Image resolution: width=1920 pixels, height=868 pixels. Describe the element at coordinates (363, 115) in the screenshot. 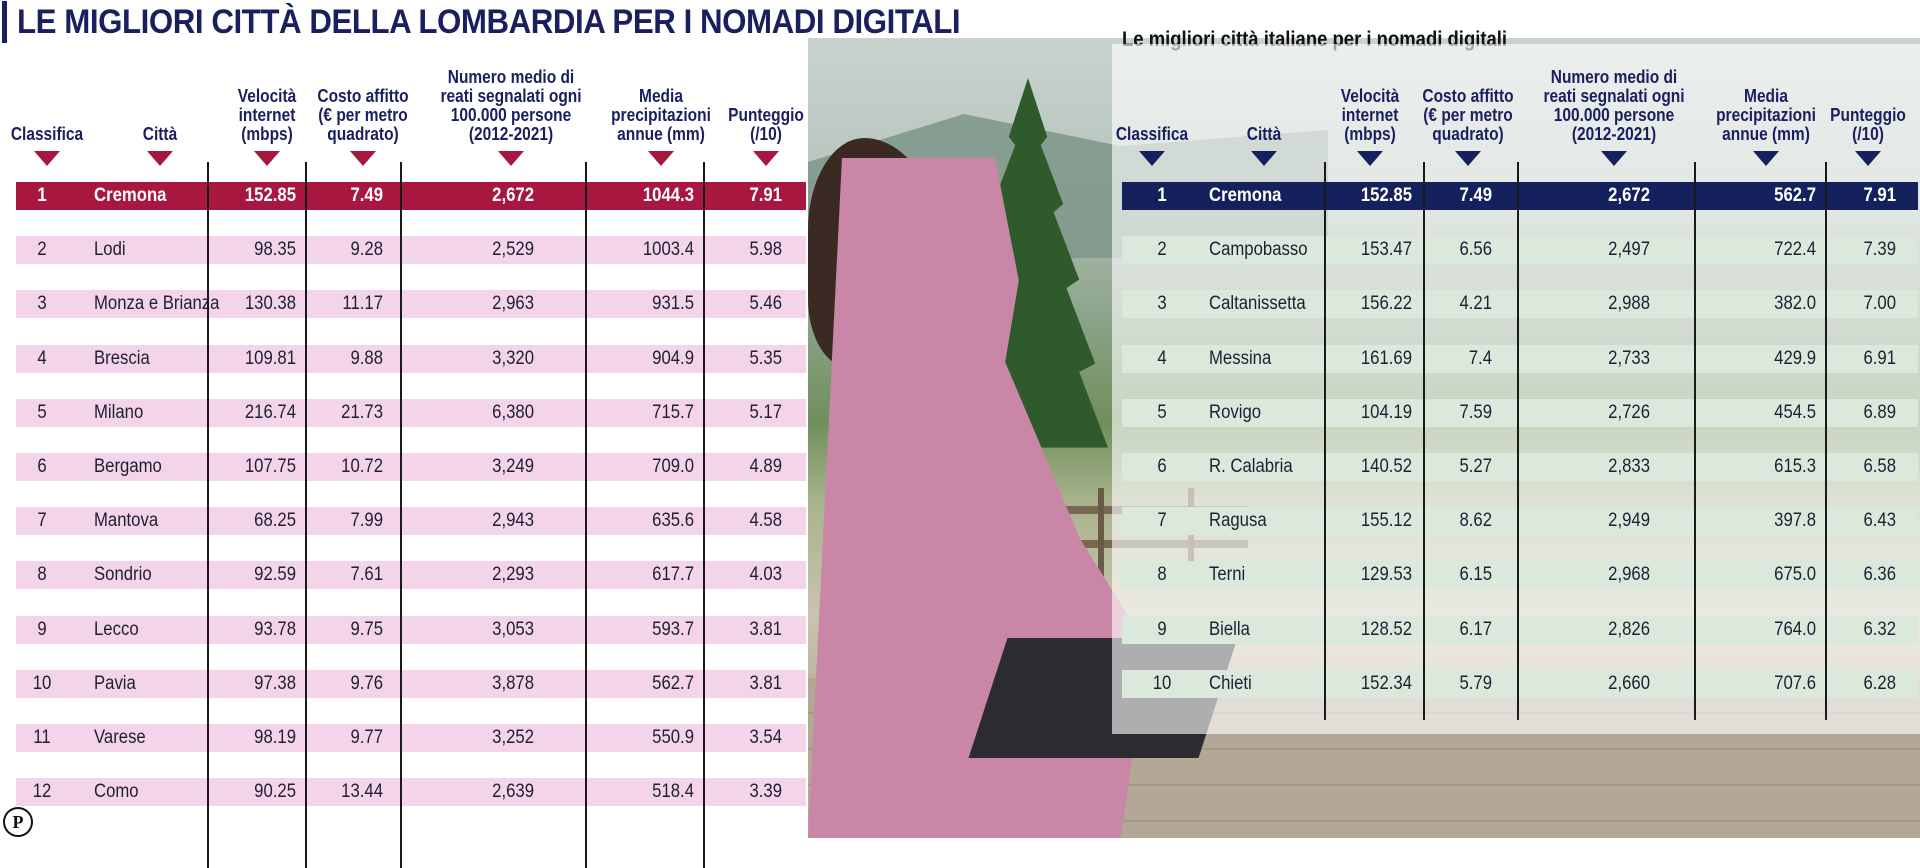

I see `column-header-3: Costo affitto (€ per metro quadrato)` at that location.